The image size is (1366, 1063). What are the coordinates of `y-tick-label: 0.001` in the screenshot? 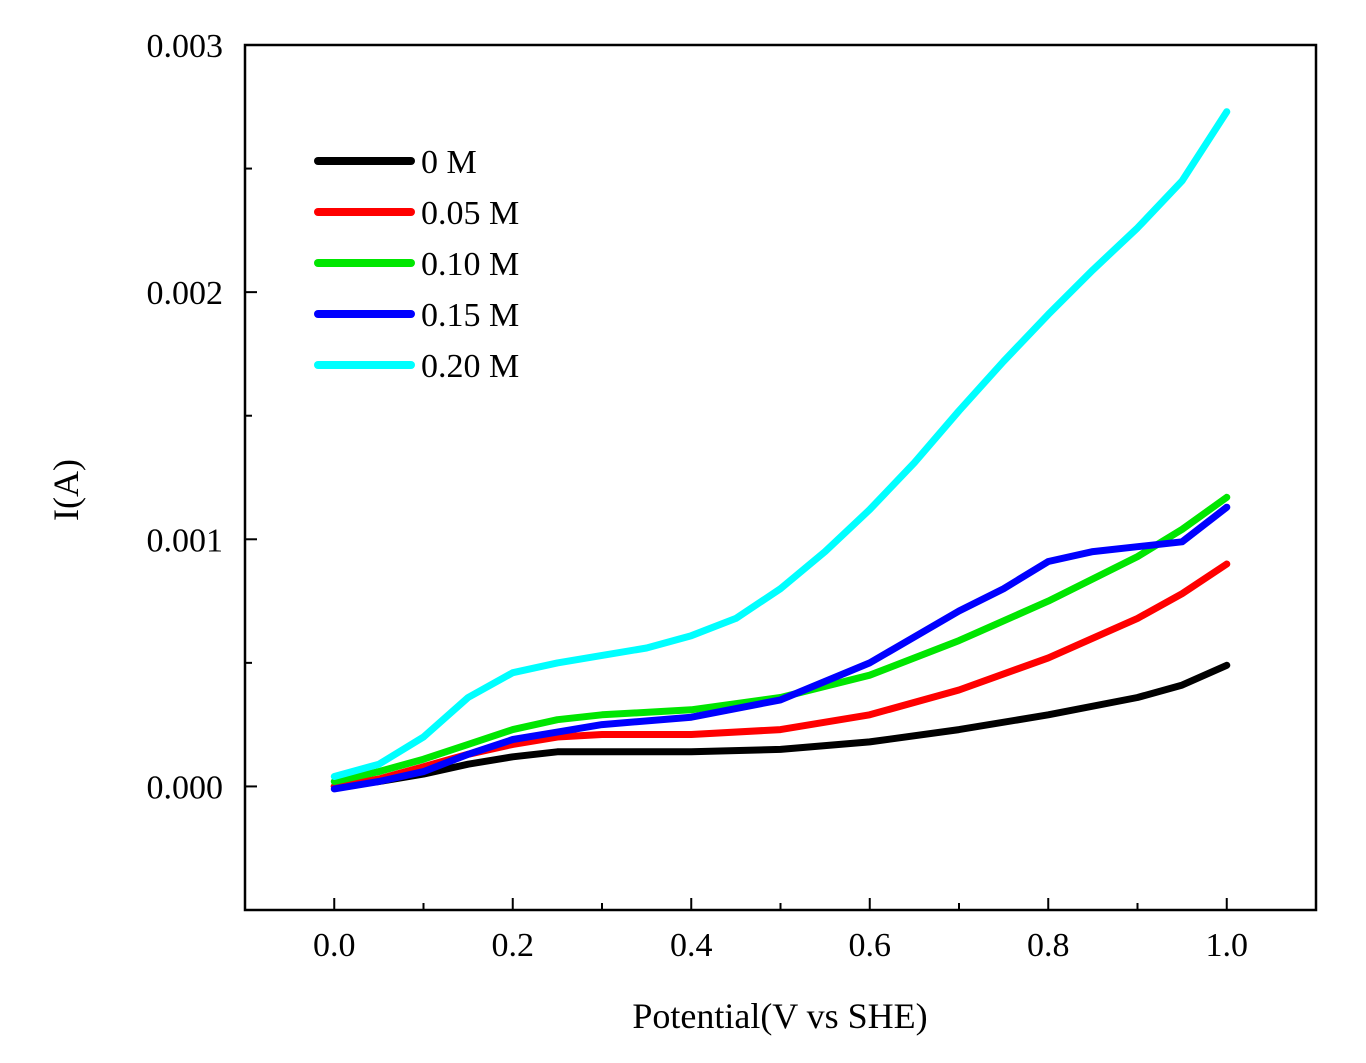 It's located at (185, 540).